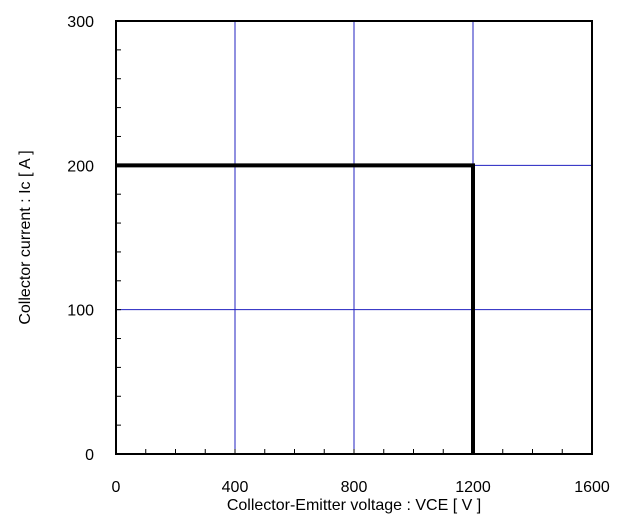  I want to click on x-axis-title: Collector-Emitter voltage : VCE [ V ], so click(354, 505).